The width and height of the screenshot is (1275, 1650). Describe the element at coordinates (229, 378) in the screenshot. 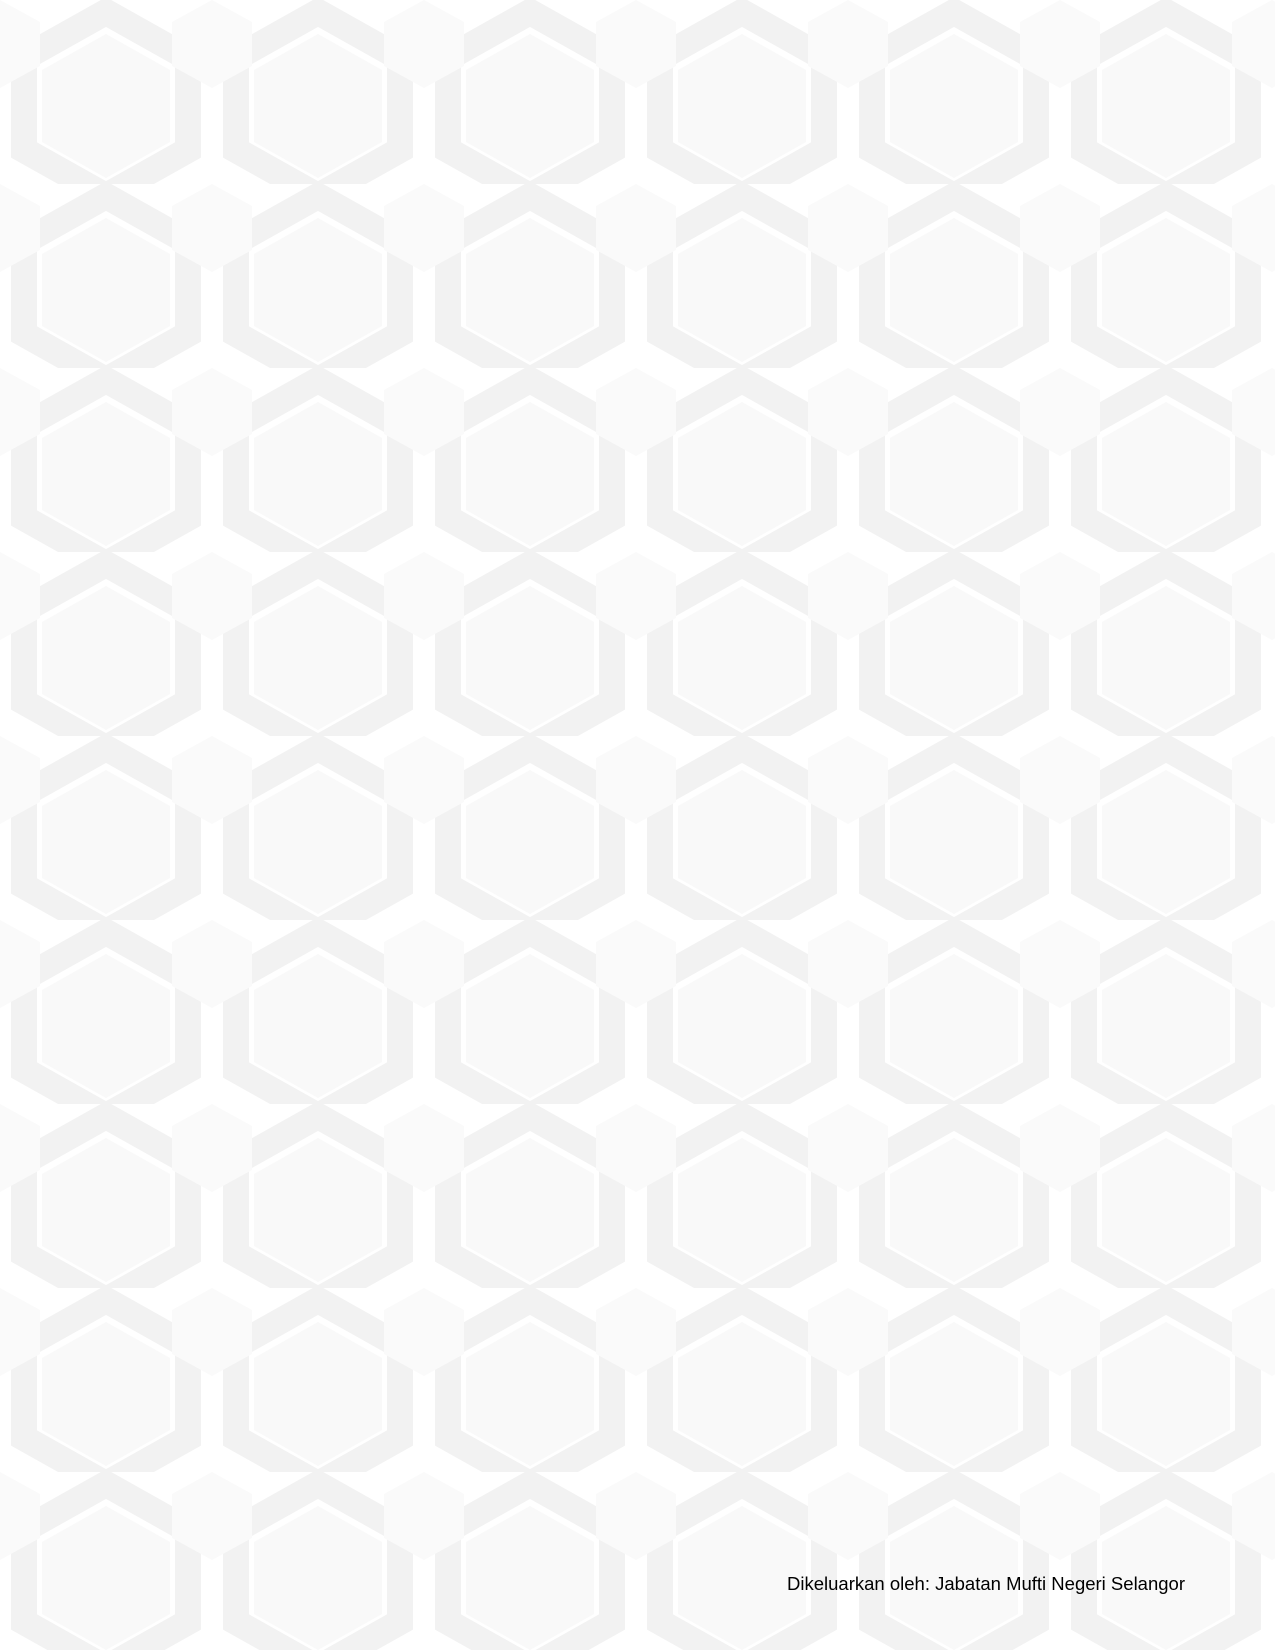

I see `month-label: BULAN: JANUARI` at that location.